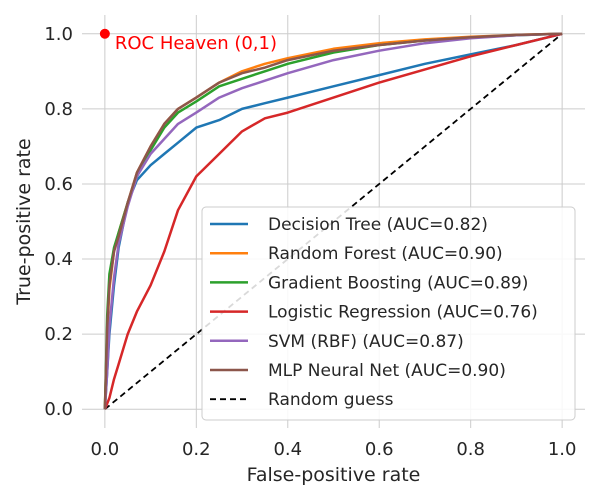 The image size is (600, 500). Describe the element at coordinates (105, 449) in the screenshot. I see `x-tick-label-0: 0.0` at that location.